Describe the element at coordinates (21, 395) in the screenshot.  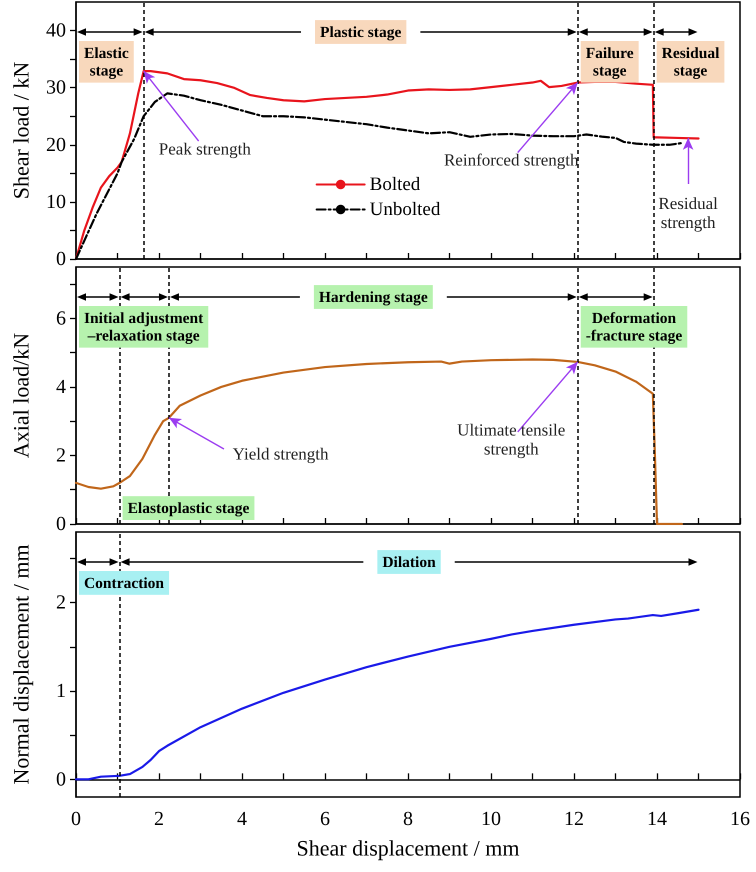
I see `y-axis-title: Axial load/kN` at that location.